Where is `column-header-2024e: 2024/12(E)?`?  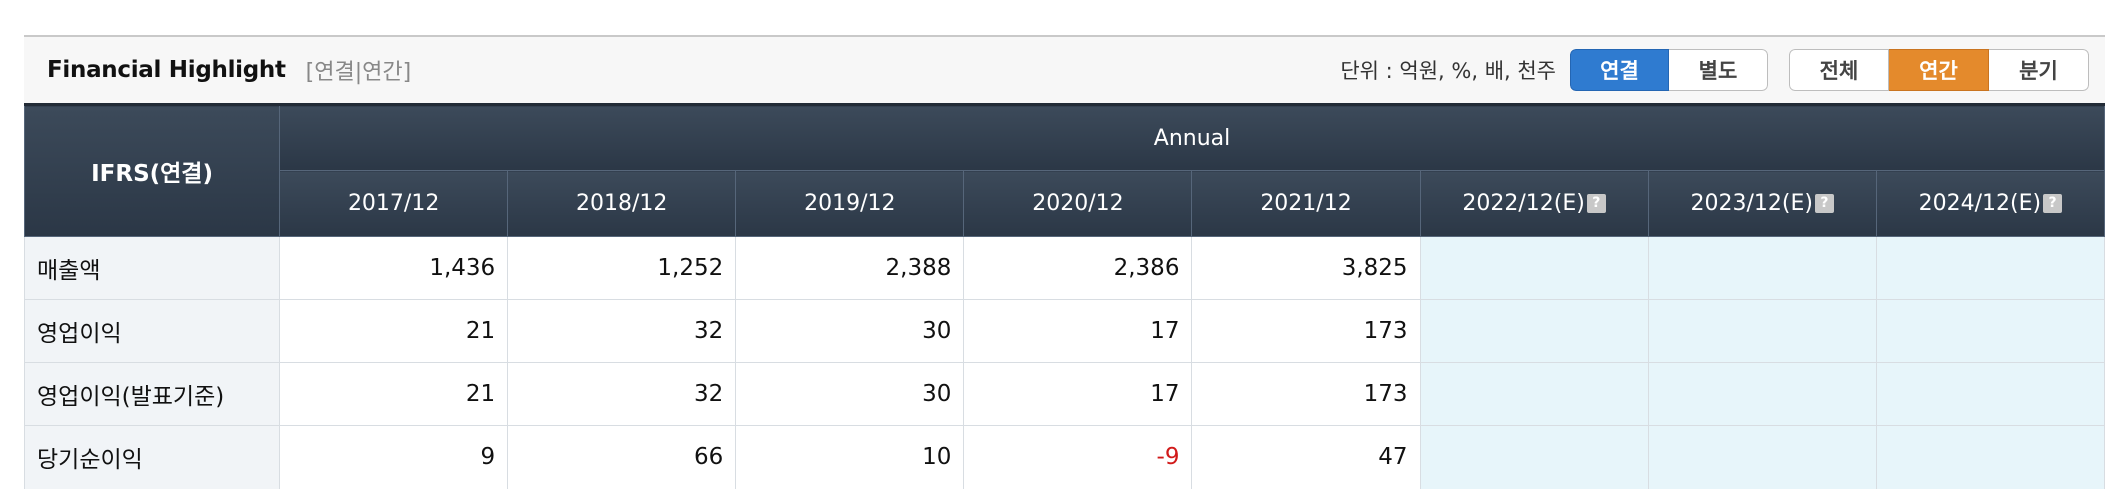
column-header-2024e: 2024/12(E)? is located at coordinates (1990, 203).